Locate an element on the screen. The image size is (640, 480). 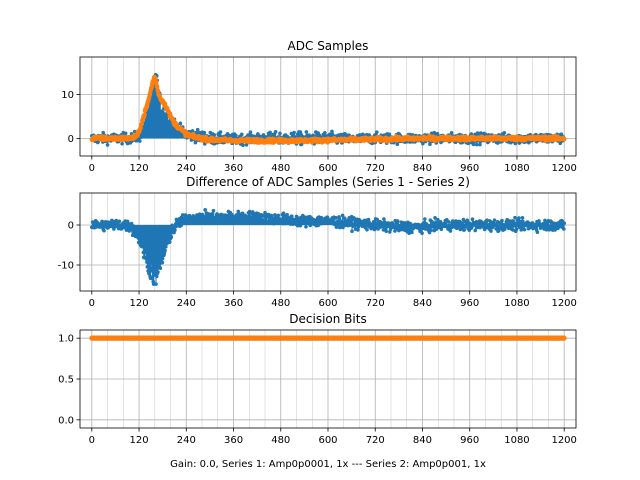
difference-y-tick-label: 0 is located at coordinates (71, 226).